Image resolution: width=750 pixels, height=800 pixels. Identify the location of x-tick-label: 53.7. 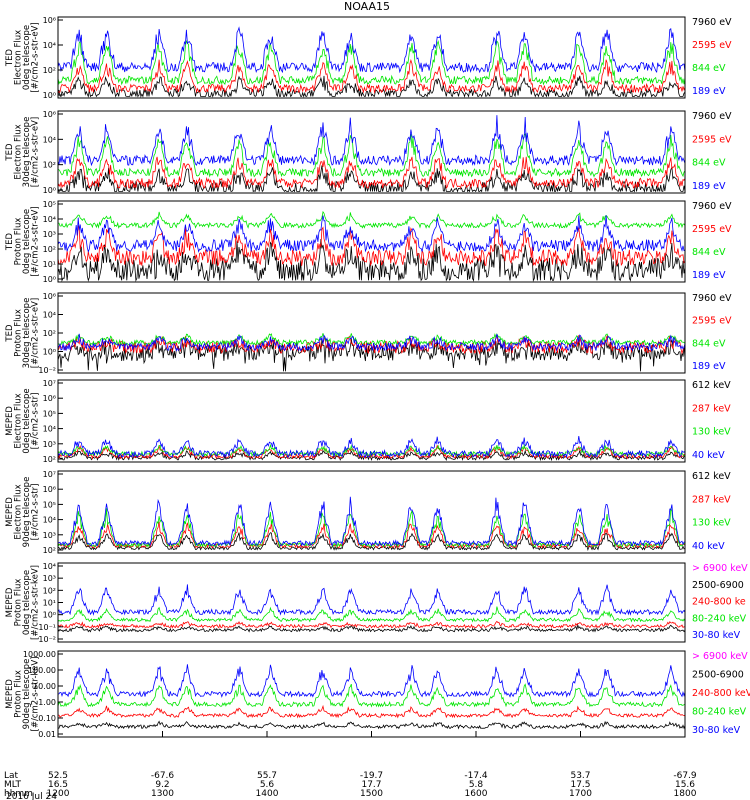
(580, 776).